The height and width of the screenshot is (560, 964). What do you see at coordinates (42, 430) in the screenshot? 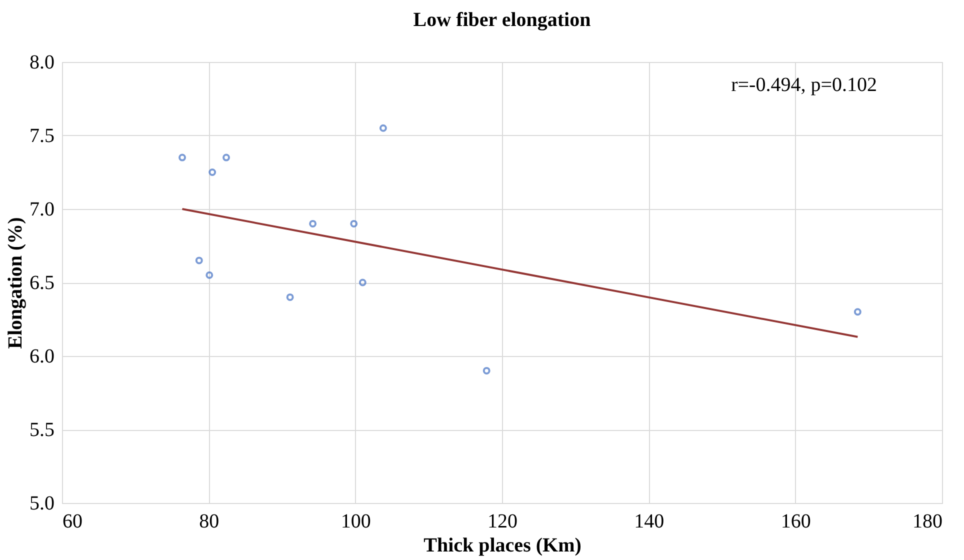
I see `y-tick-label: 5.5` at bounding box center [42, 430].